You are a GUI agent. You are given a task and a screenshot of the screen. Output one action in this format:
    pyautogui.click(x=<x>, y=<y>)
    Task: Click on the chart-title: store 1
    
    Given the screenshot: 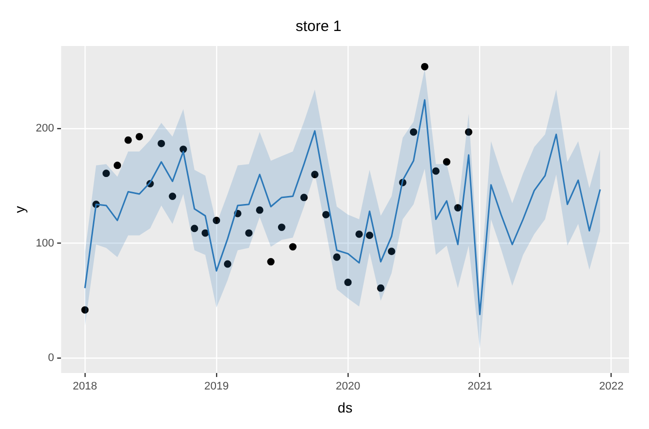 What is the action you would take?
    pyautogui.click(x=319, y=27)
    